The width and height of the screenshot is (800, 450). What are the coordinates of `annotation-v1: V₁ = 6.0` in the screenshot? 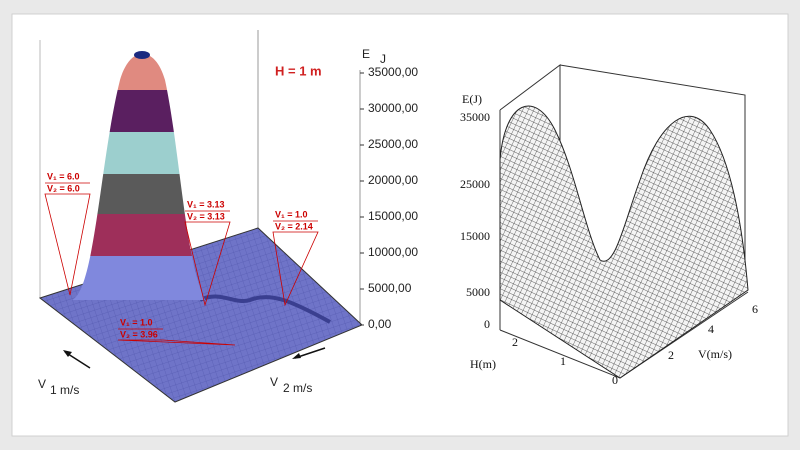 It's located at (63, 176).